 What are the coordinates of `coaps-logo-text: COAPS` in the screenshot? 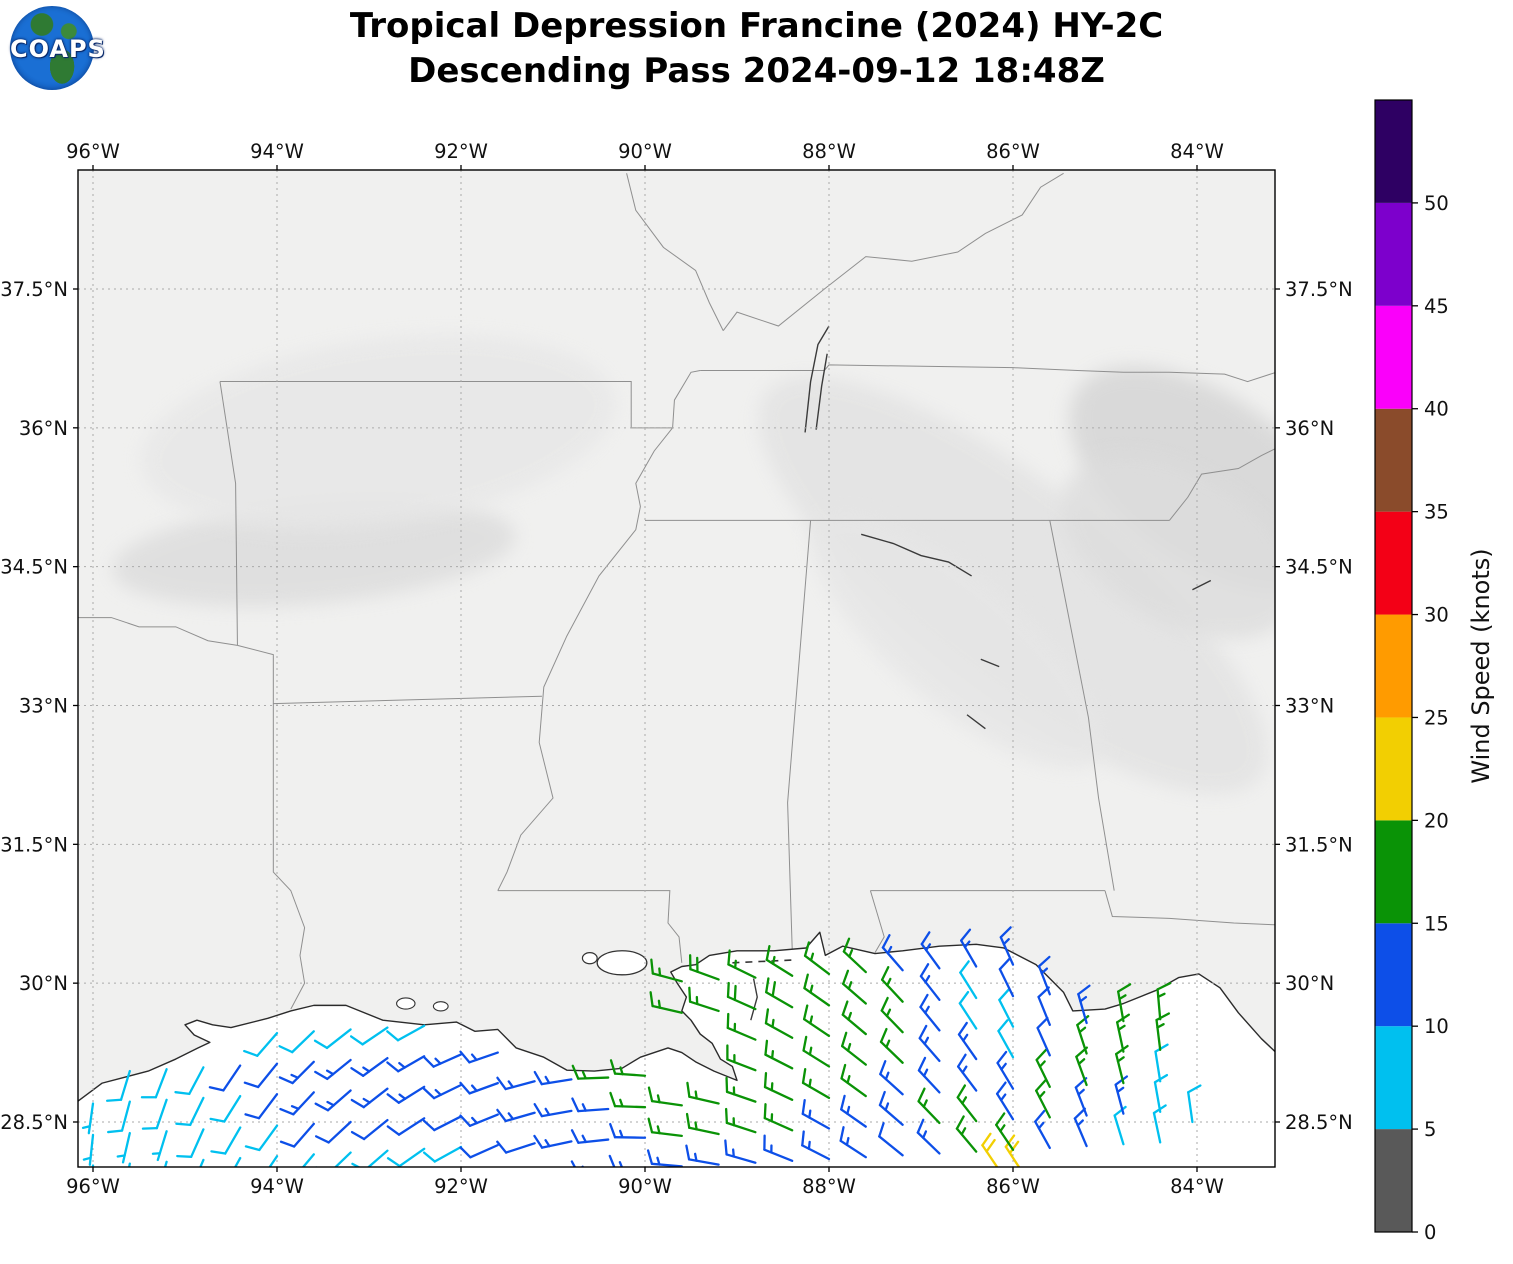 It's located at (58, 49).